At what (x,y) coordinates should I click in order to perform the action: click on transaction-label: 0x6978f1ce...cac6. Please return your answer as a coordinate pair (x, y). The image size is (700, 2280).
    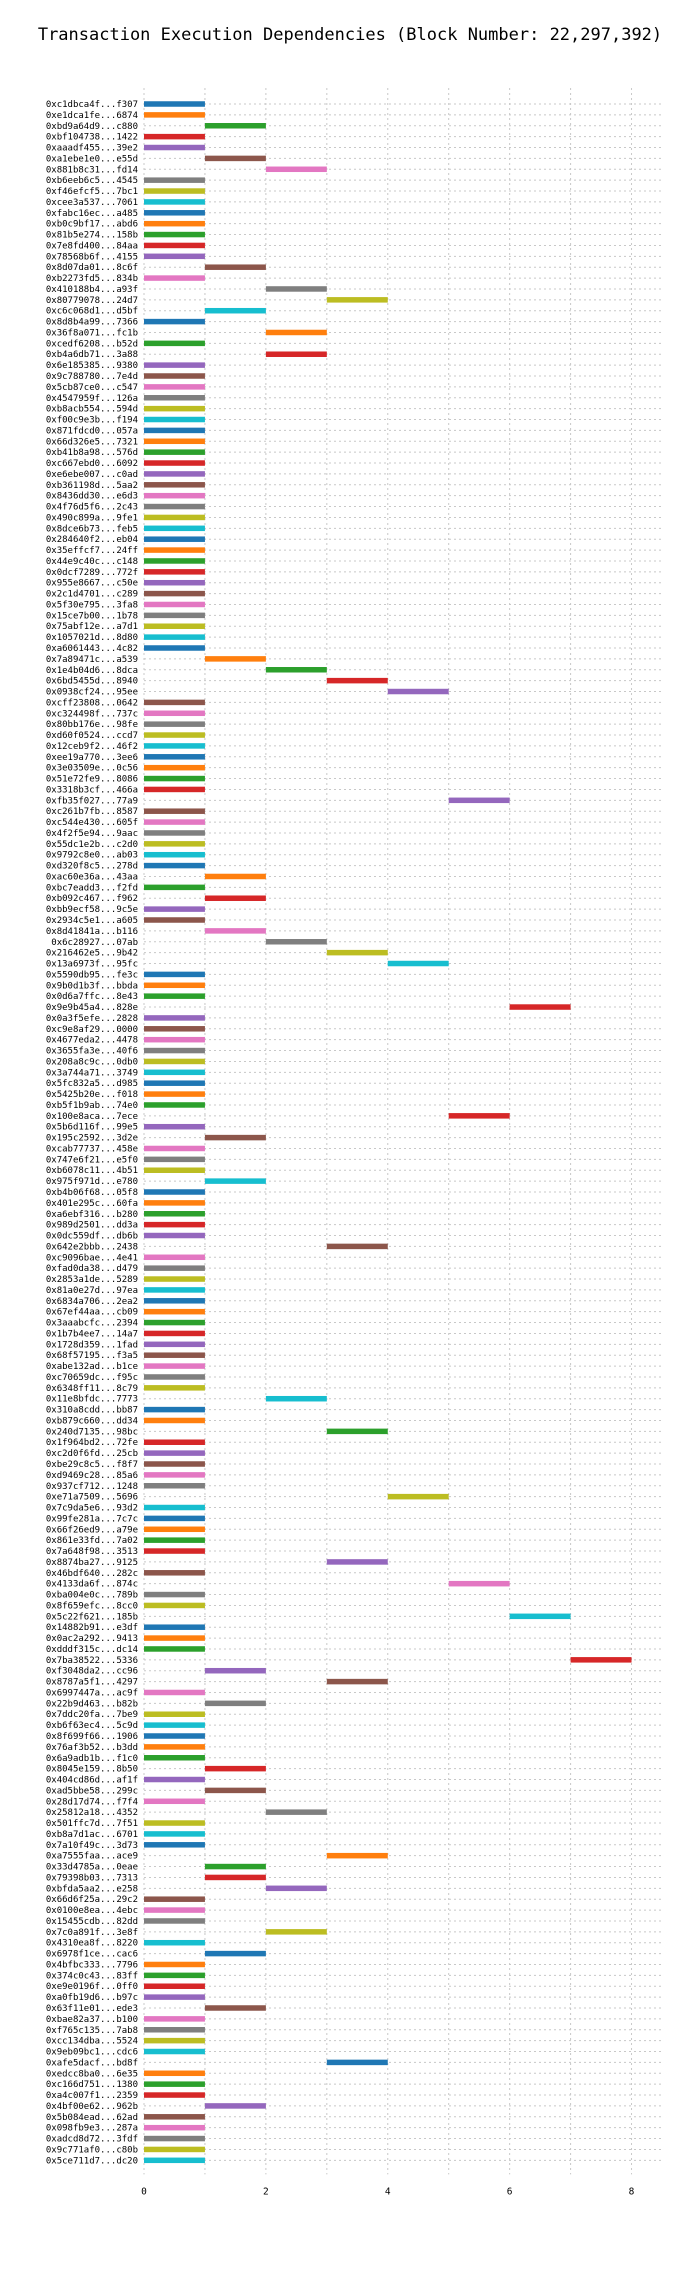
    Looking at the image, I should click on (92, 1955).